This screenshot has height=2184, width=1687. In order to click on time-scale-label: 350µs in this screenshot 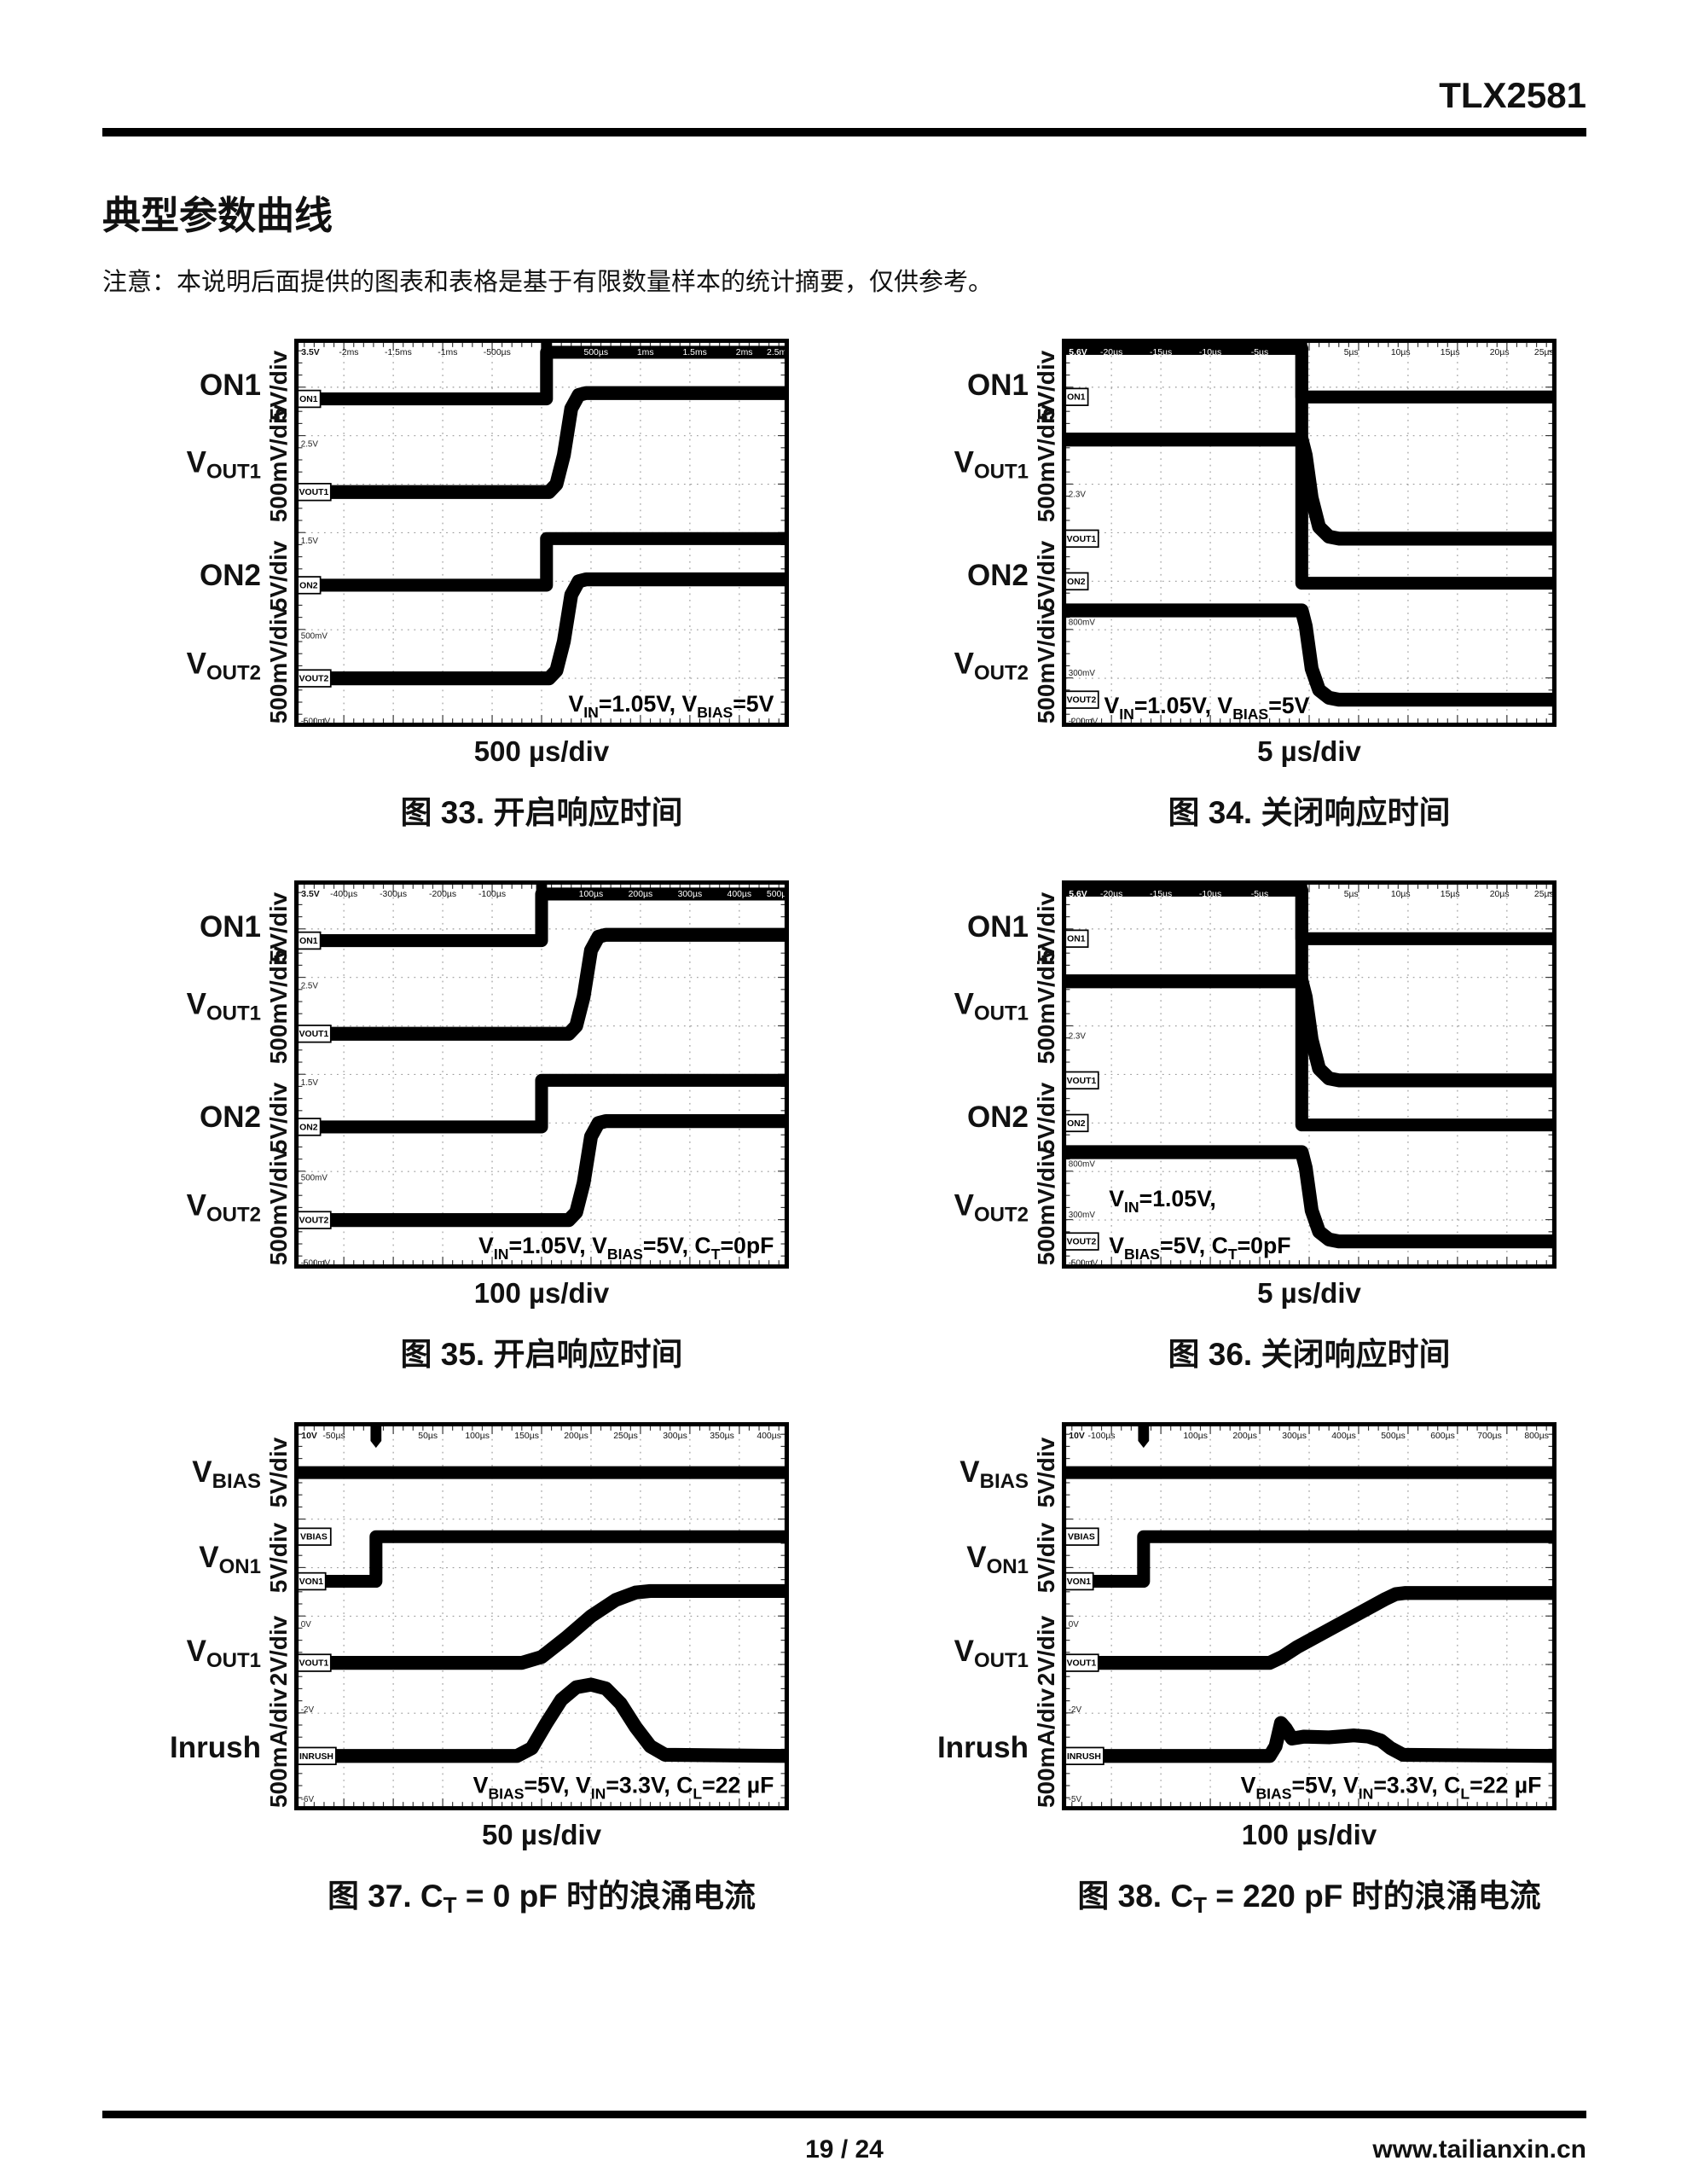, I will do `click(722, 1436)`.